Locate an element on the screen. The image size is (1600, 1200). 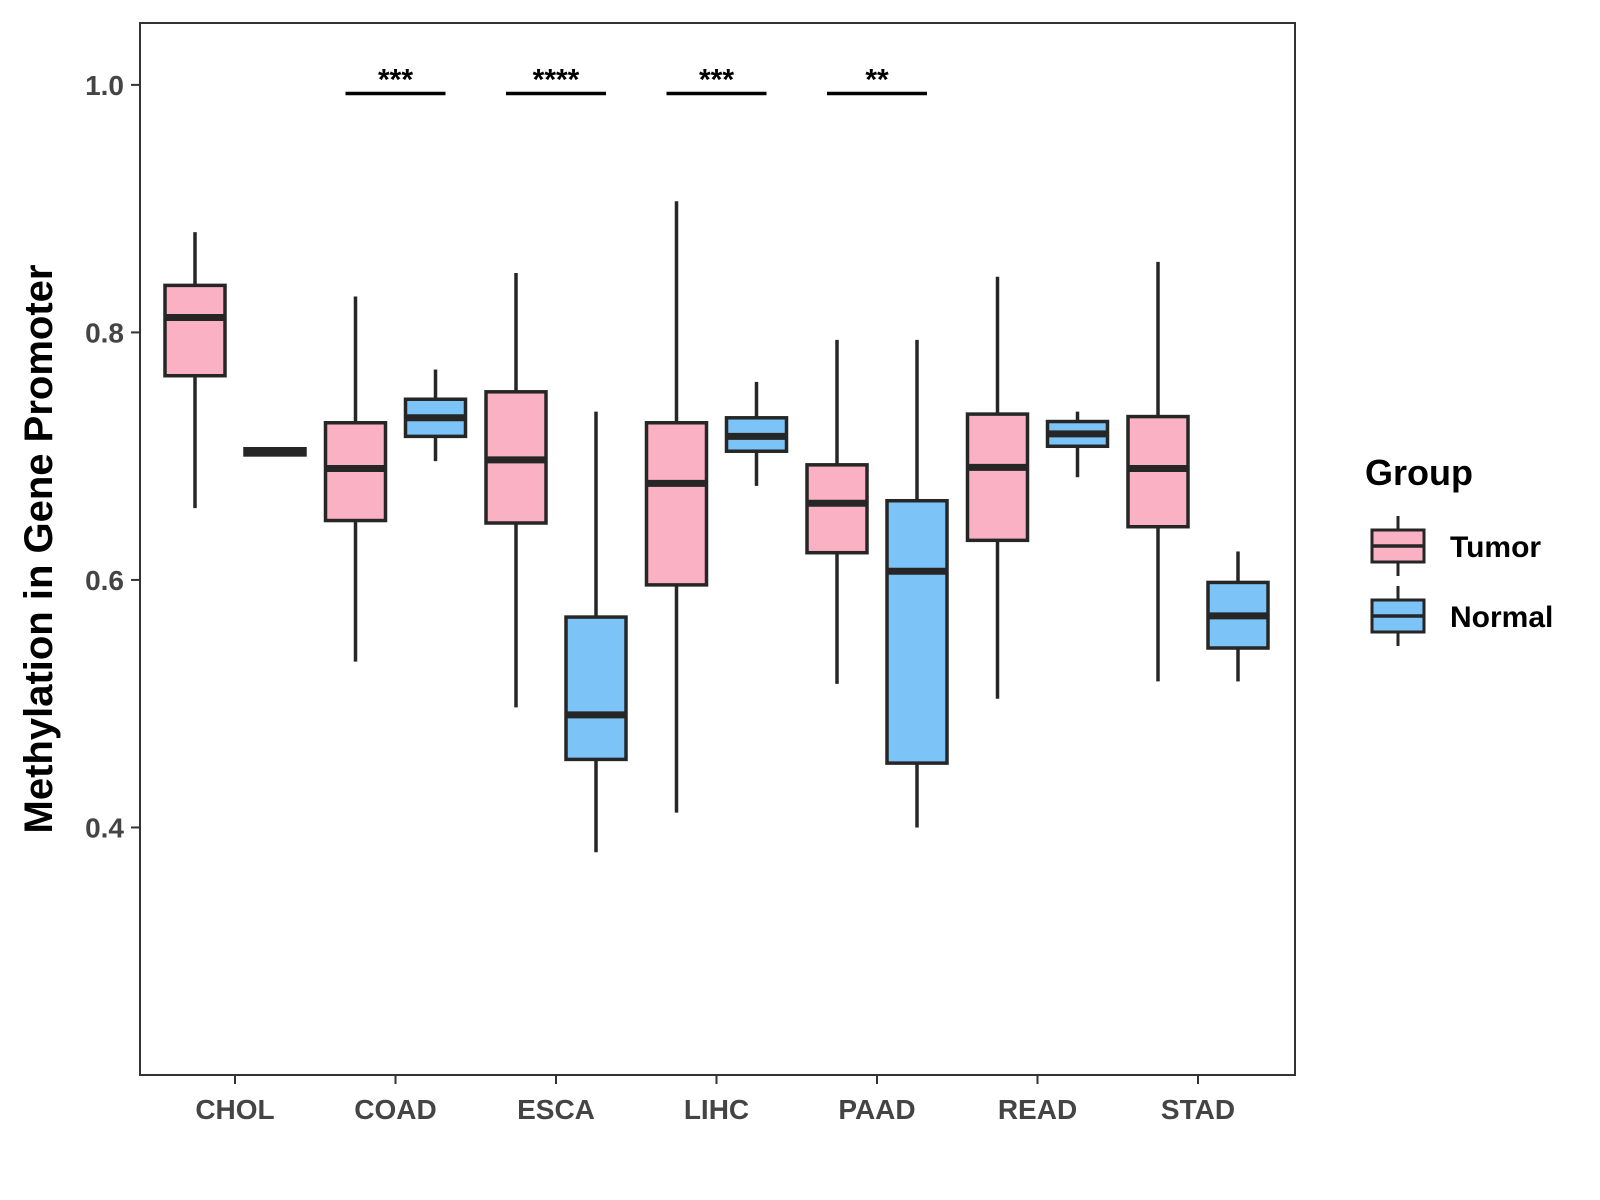
box-normal-read is located at coordinates (1077, 444).